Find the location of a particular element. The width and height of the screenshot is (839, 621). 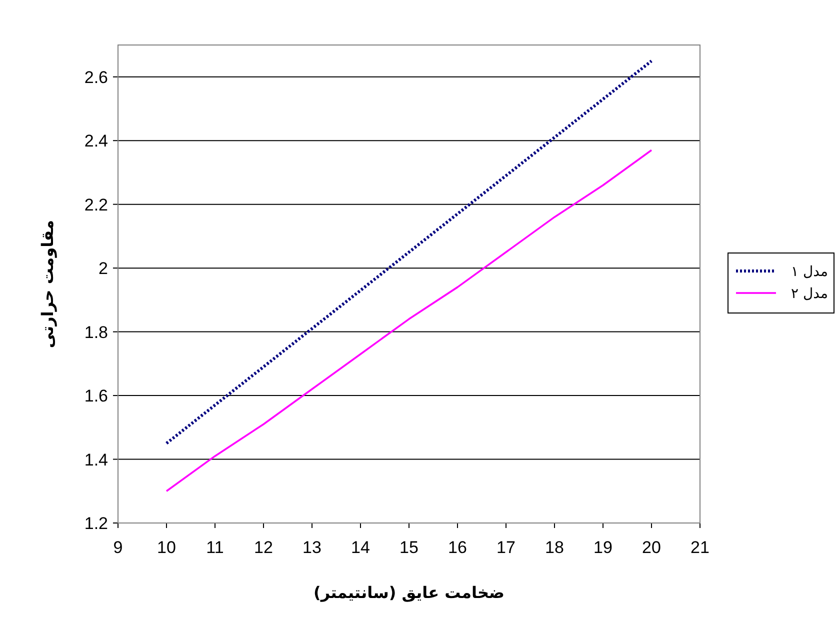

legend-label: مدل ۱ is located at coordinates (809, 272).